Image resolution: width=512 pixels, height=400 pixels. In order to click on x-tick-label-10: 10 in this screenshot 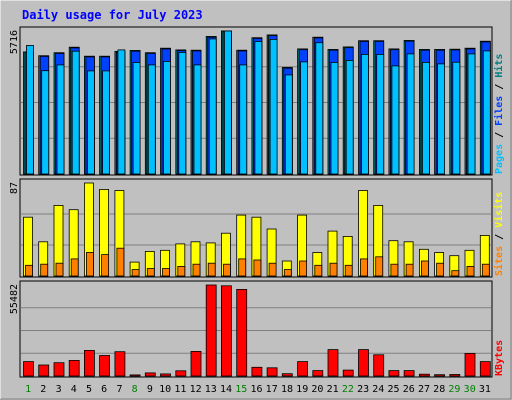, I will do `click(165, 389)`.